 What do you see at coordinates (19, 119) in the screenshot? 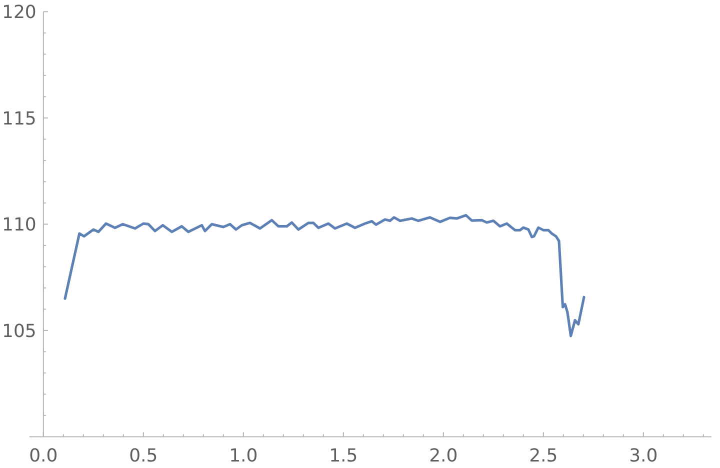
I see `y-tick-label: 115` at bounding box center [19, 119].